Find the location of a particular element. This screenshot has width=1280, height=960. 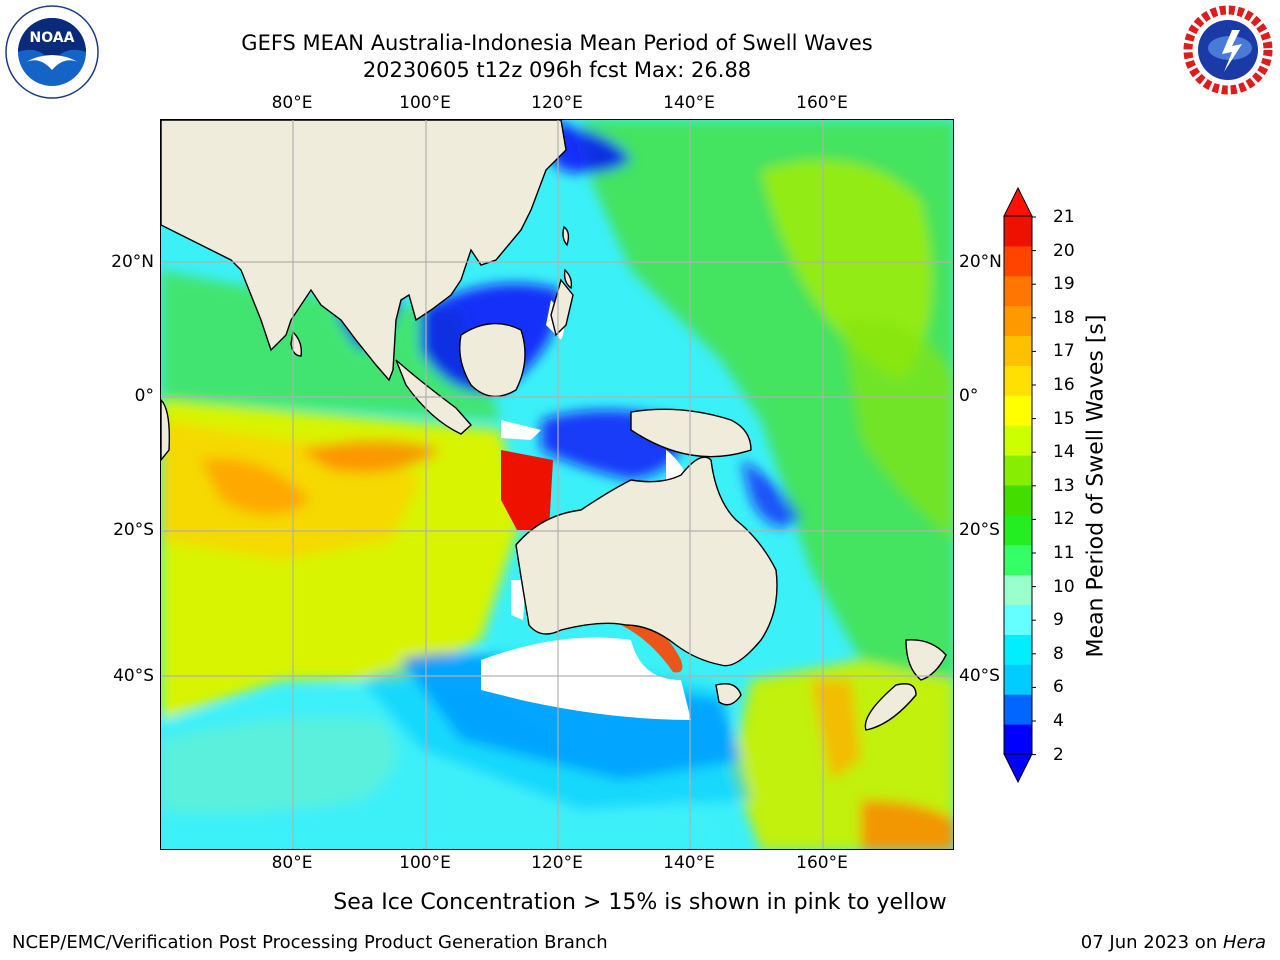

colorbar-frame is located at coordinates (1018, 485).